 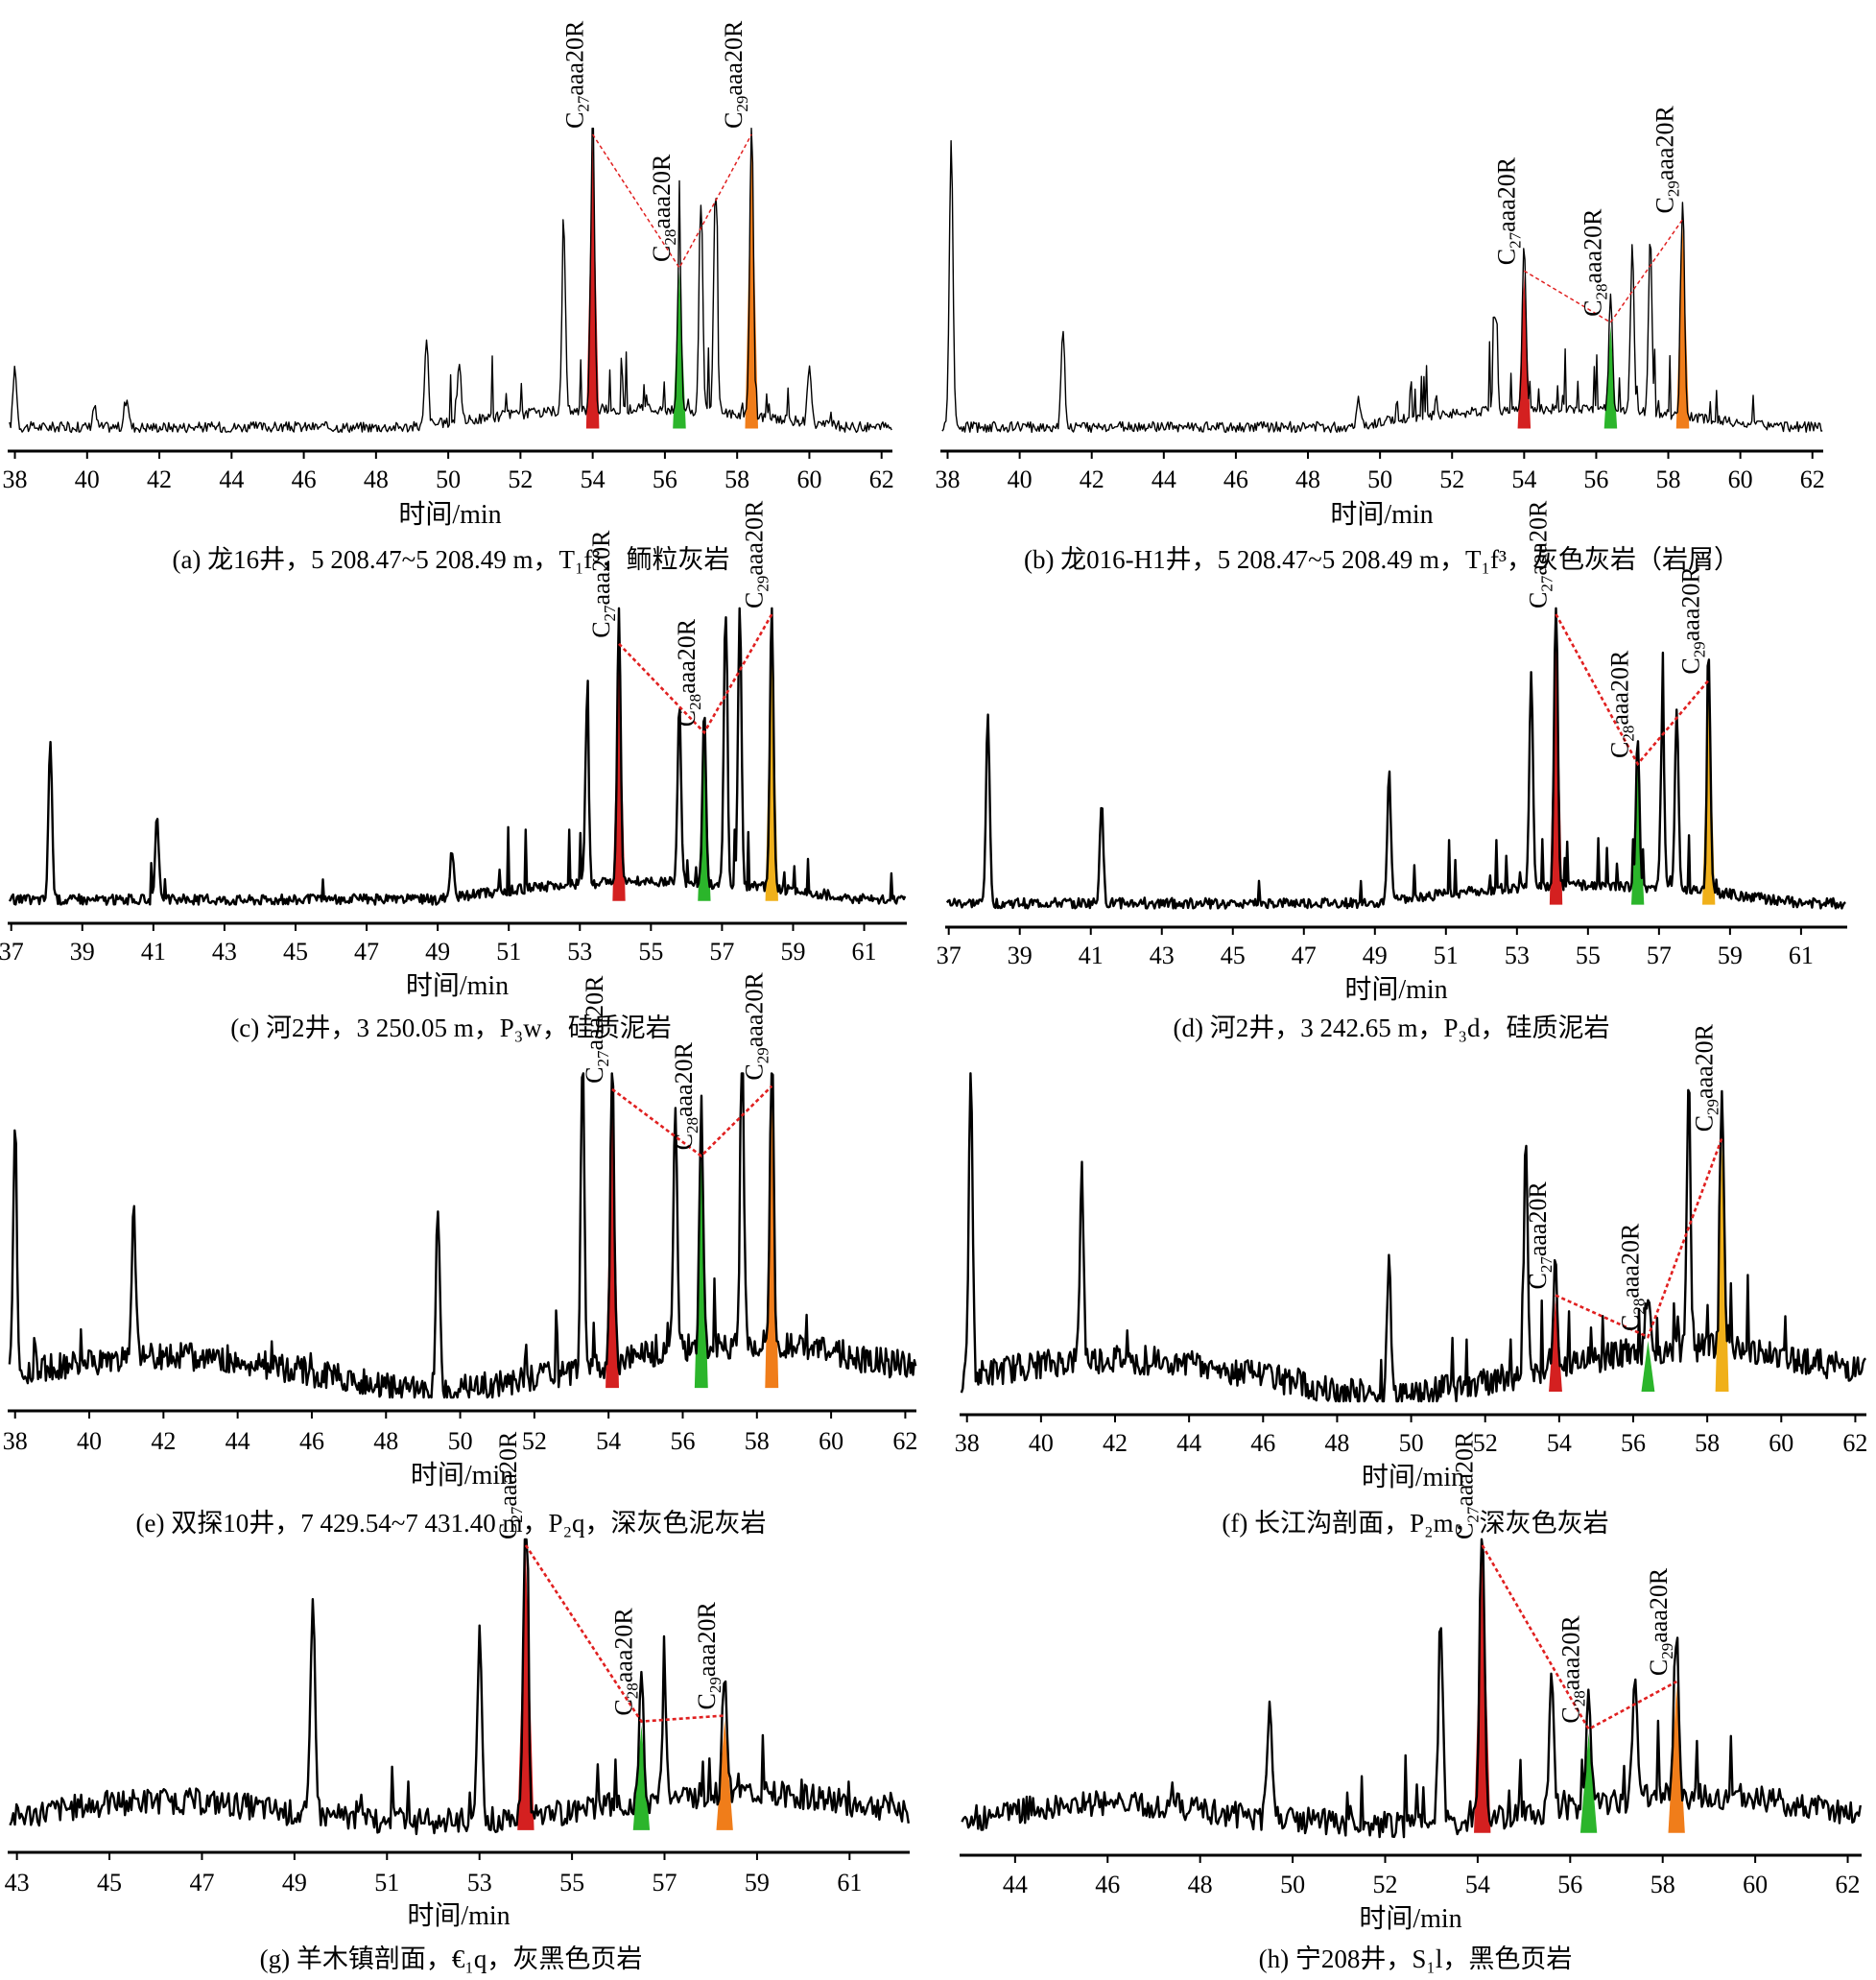 I want to click on x-tick-label: 44, so click(x=231, y=479).